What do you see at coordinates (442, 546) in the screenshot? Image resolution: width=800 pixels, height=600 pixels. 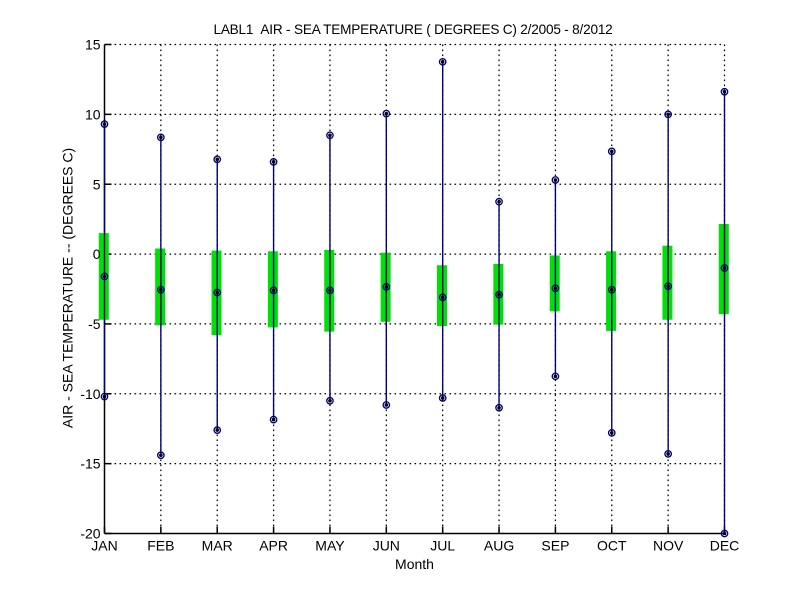 I see `svg-text: JUL` at bounding box center [442, 546].